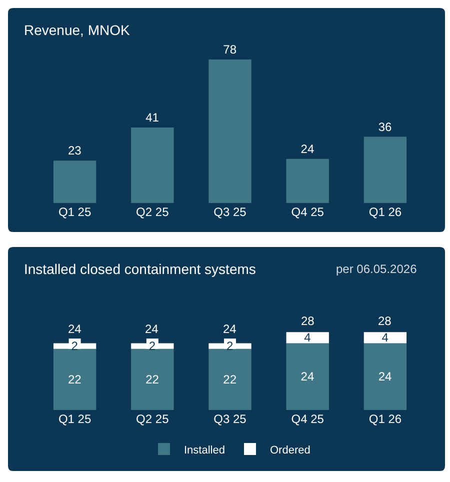 The image size is (450, 482). I want to click on legend-label: Ordered, so click(290, 450).